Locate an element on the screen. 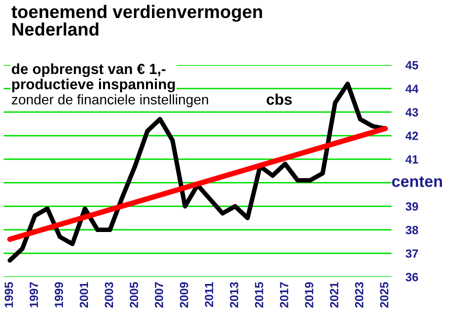 Image resolution: width=451 pixels, height=325 pixels. x-tick-label: 2023 is located at coordinates (359, 295).